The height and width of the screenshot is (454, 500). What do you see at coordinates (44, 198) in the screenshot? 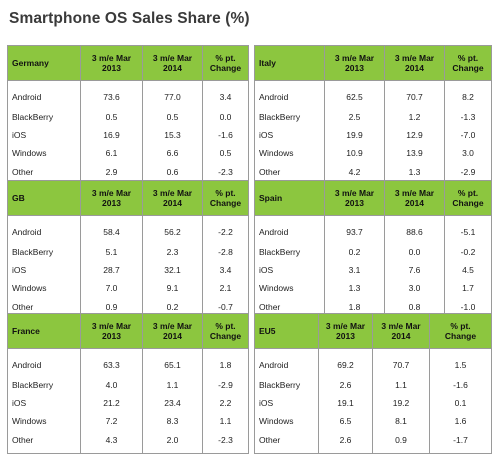
I see `region-name: GB` at bounding box center [44, 198].